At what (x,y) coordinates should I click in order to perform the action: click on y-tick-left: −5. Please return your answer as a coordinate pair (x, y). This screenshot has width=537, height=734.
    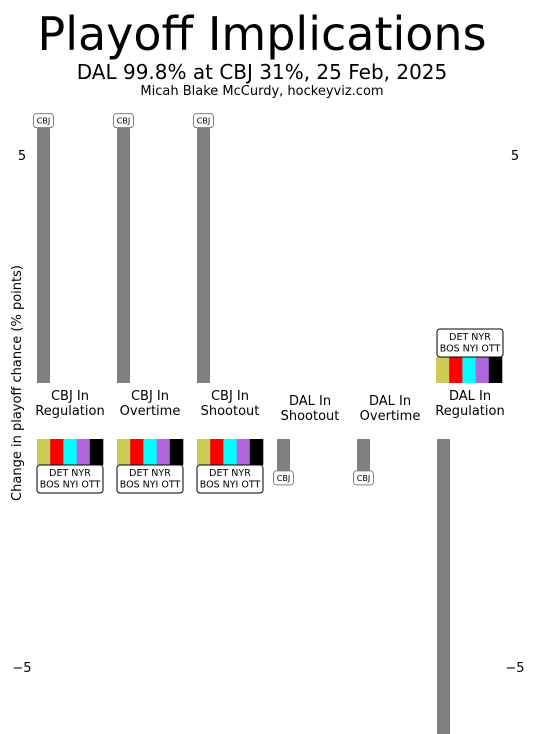
    Looking at the image, I should click on (21, 668).